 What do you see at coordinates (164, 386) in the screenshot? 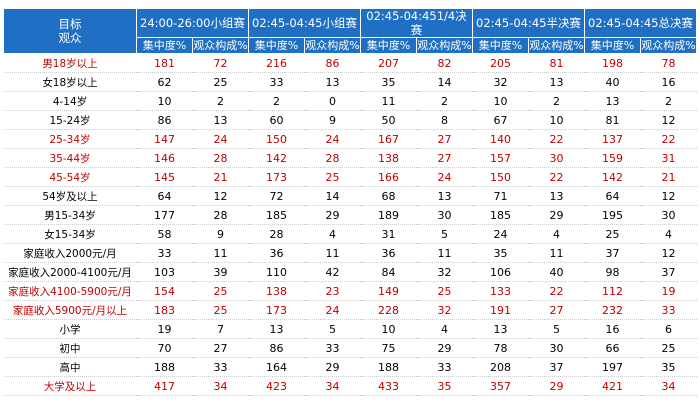
I see `cell: 417` at bounding box center [164, 386].